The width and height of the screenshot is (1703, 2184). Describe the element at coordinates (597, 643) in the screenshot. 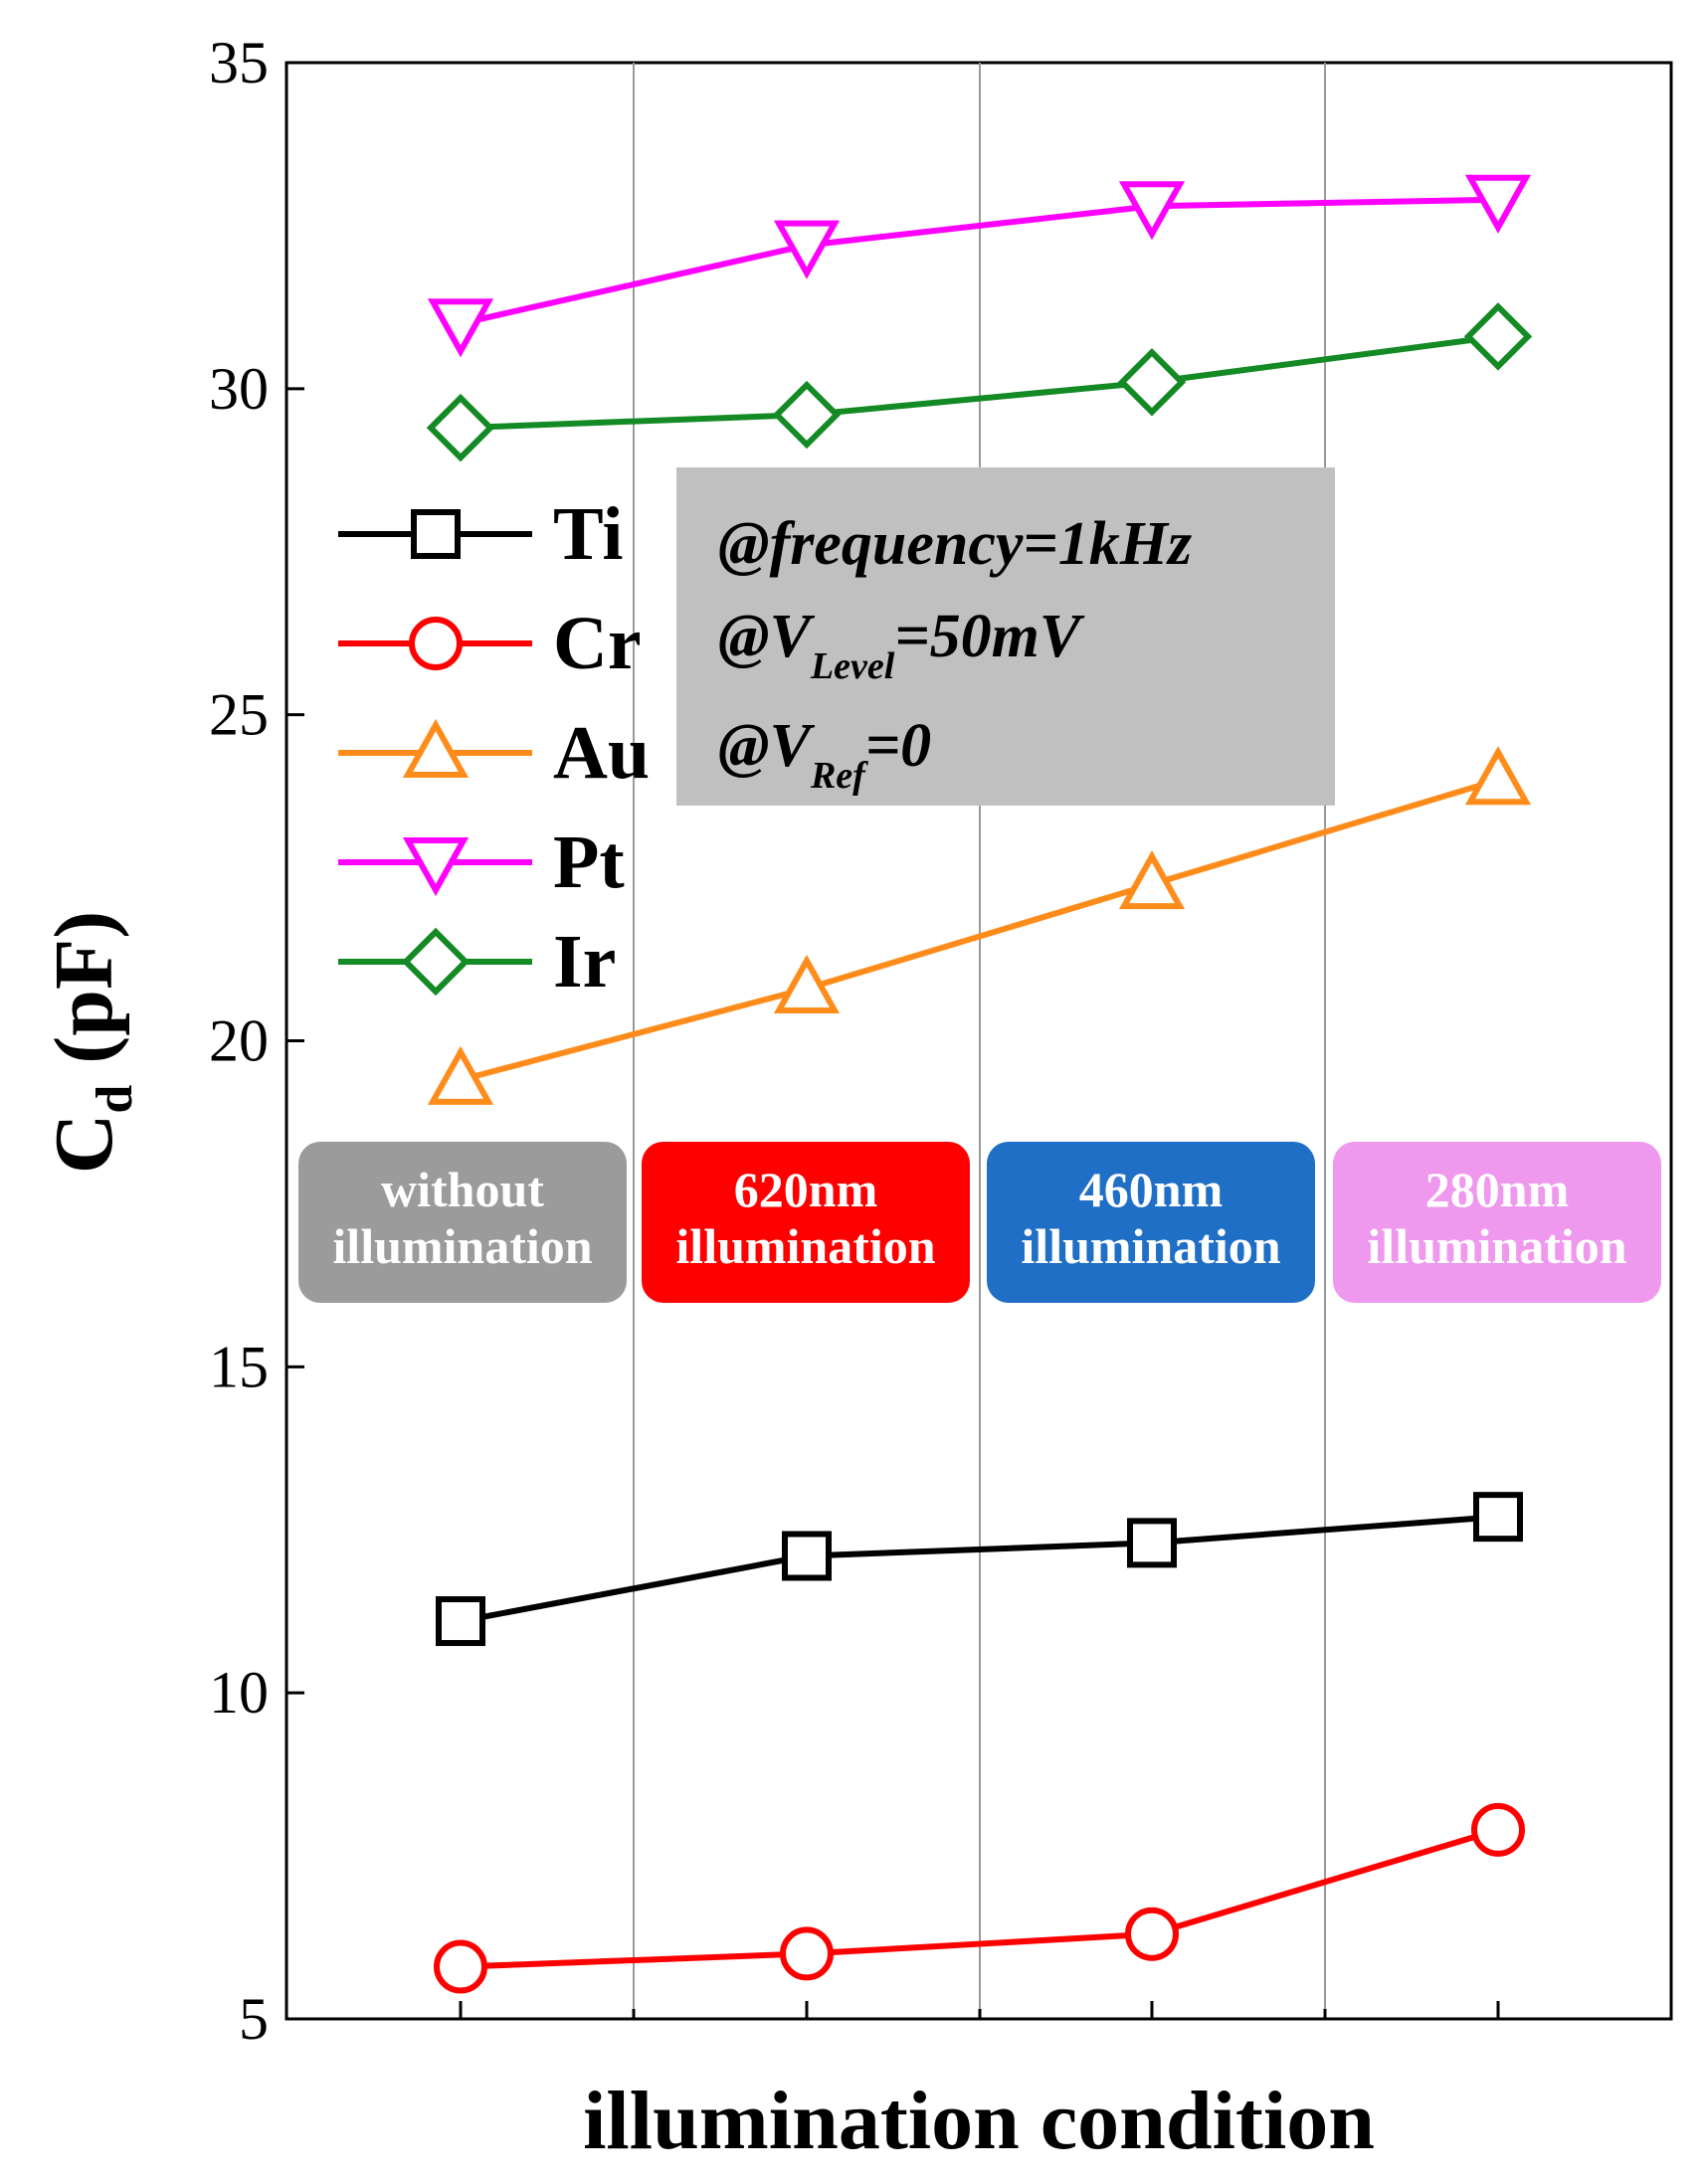

I see `legend-label: Cr` at that location.